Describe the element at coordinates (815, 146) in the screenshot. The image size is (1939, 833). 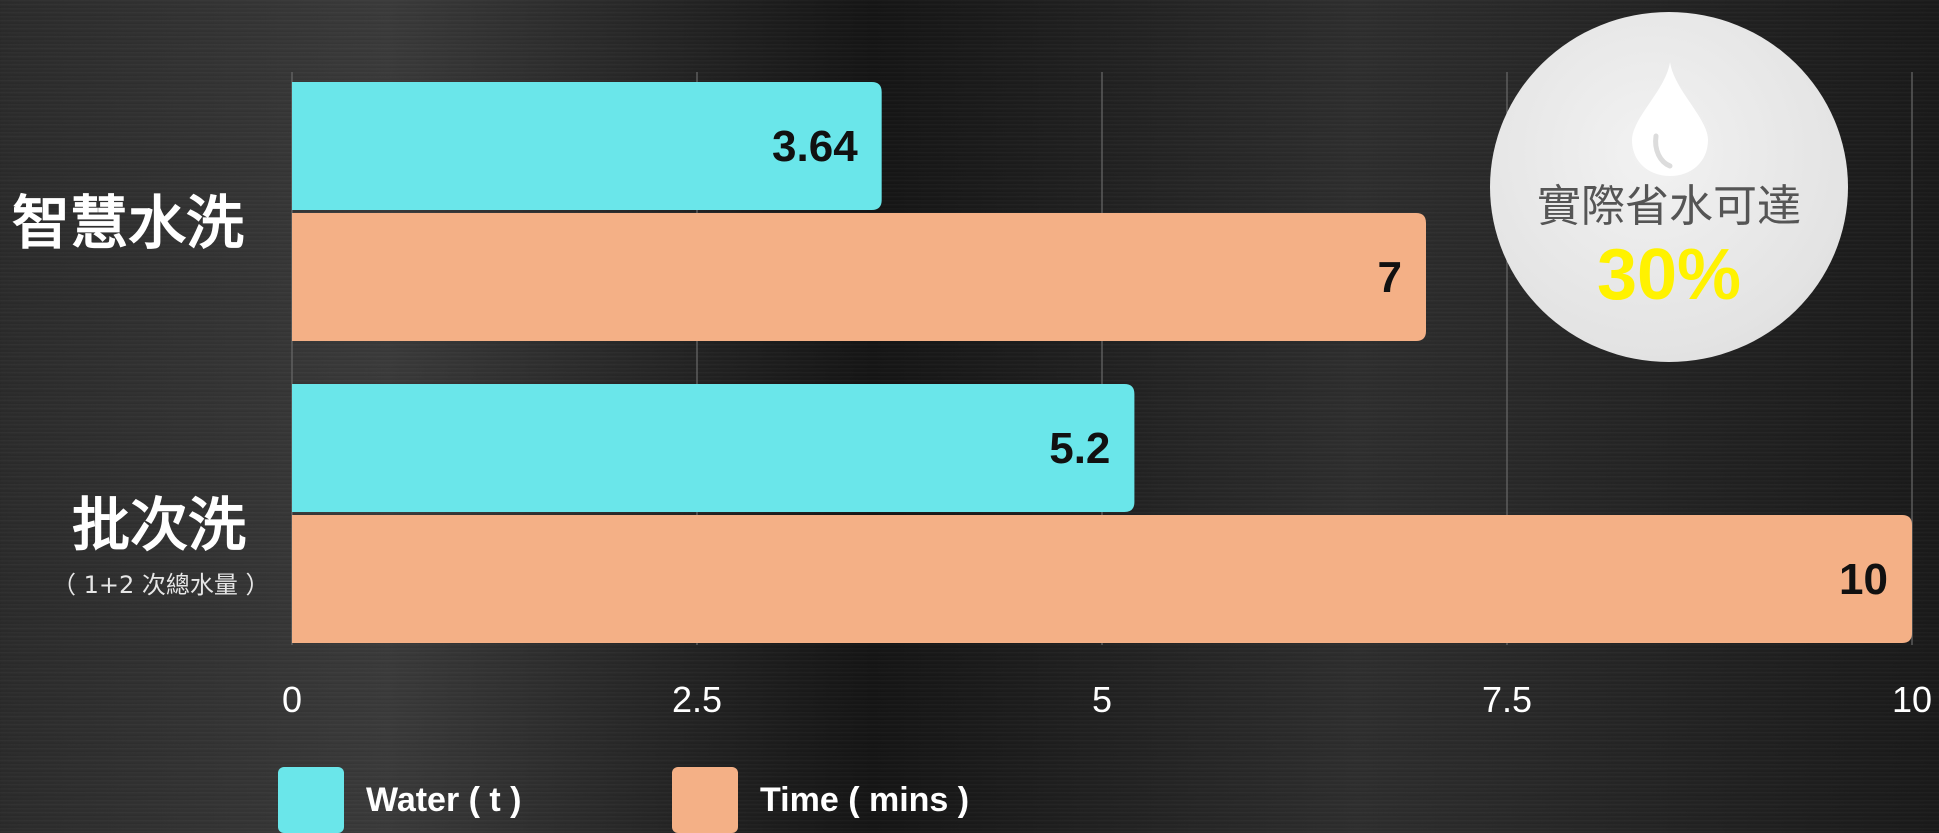
I see `data-label: 3.64` at that location.